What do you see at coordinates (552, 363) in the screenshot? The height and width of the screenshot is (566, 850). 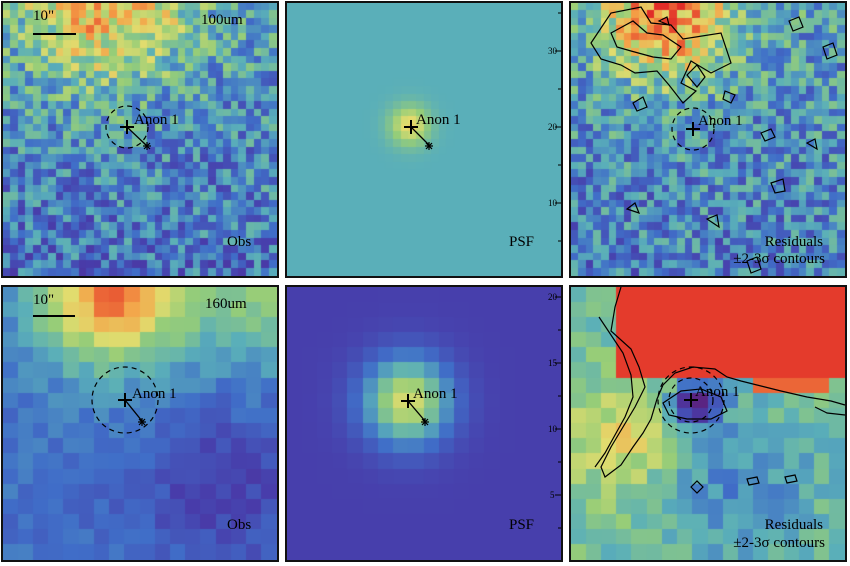 I see `axis-tick-label: 15` at bounding box center [552, 363].